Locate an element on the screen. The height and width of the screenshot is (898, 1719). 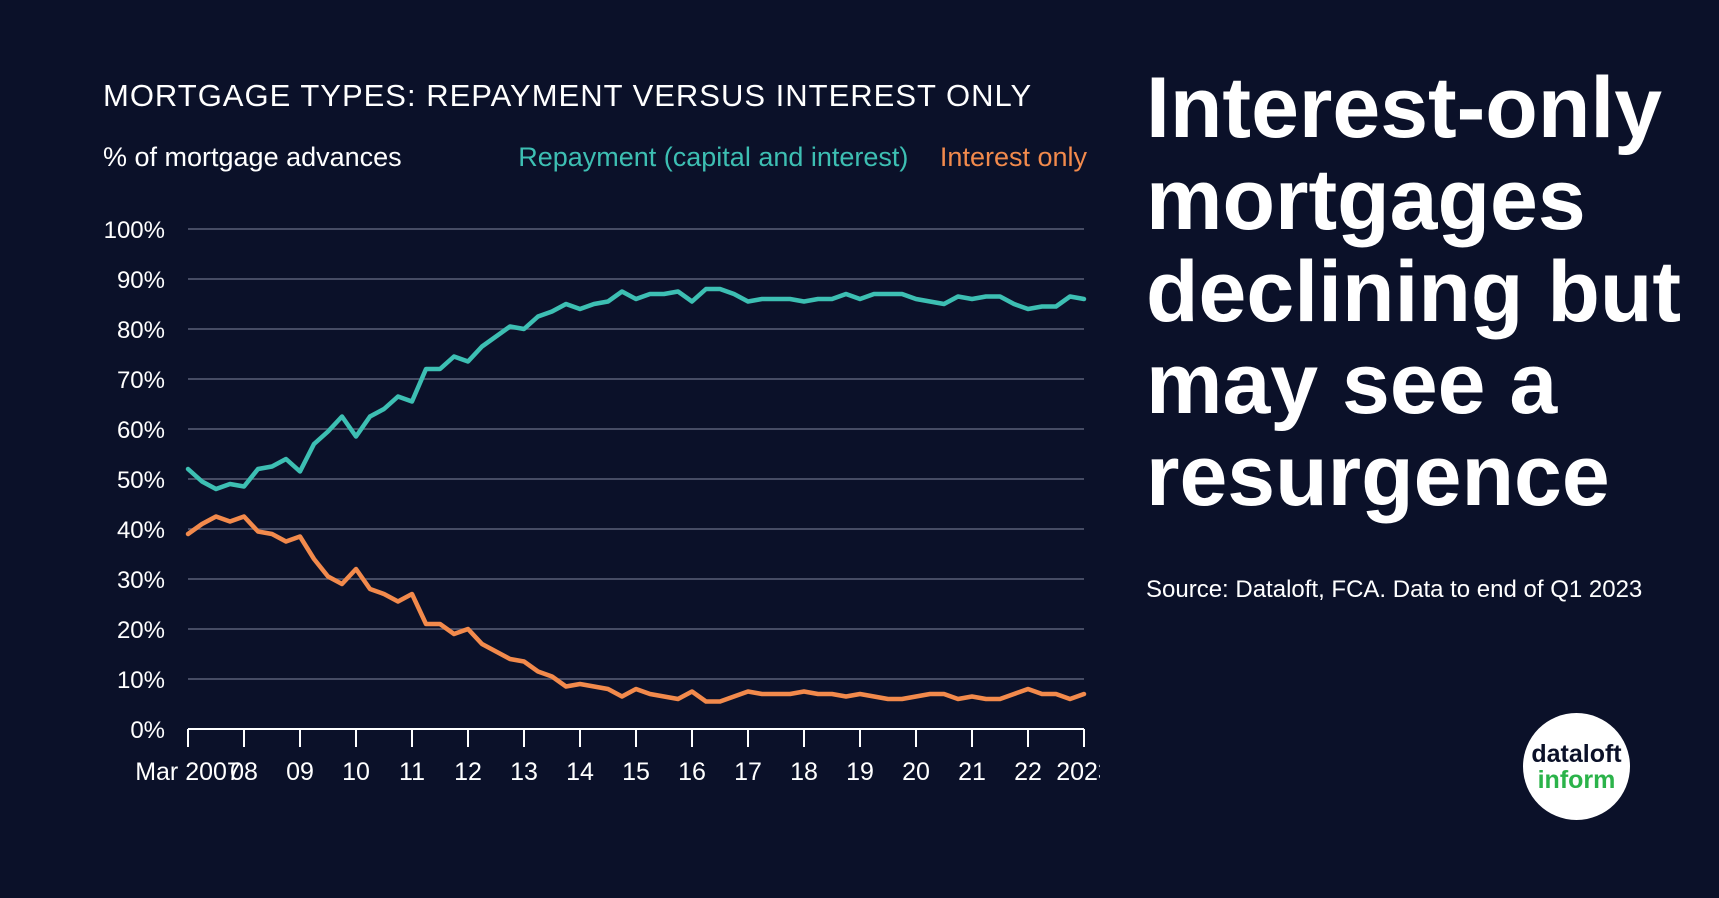
x-tick-label: 2023 is located at coordinates (1078, 772).